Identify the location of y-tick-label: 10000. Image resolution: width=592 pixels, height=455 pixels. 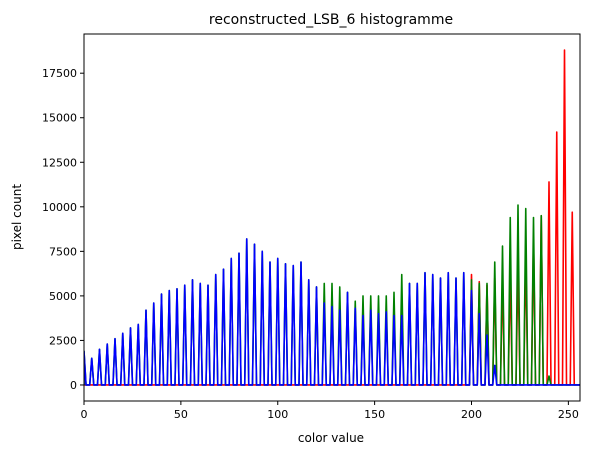
(59, 207).